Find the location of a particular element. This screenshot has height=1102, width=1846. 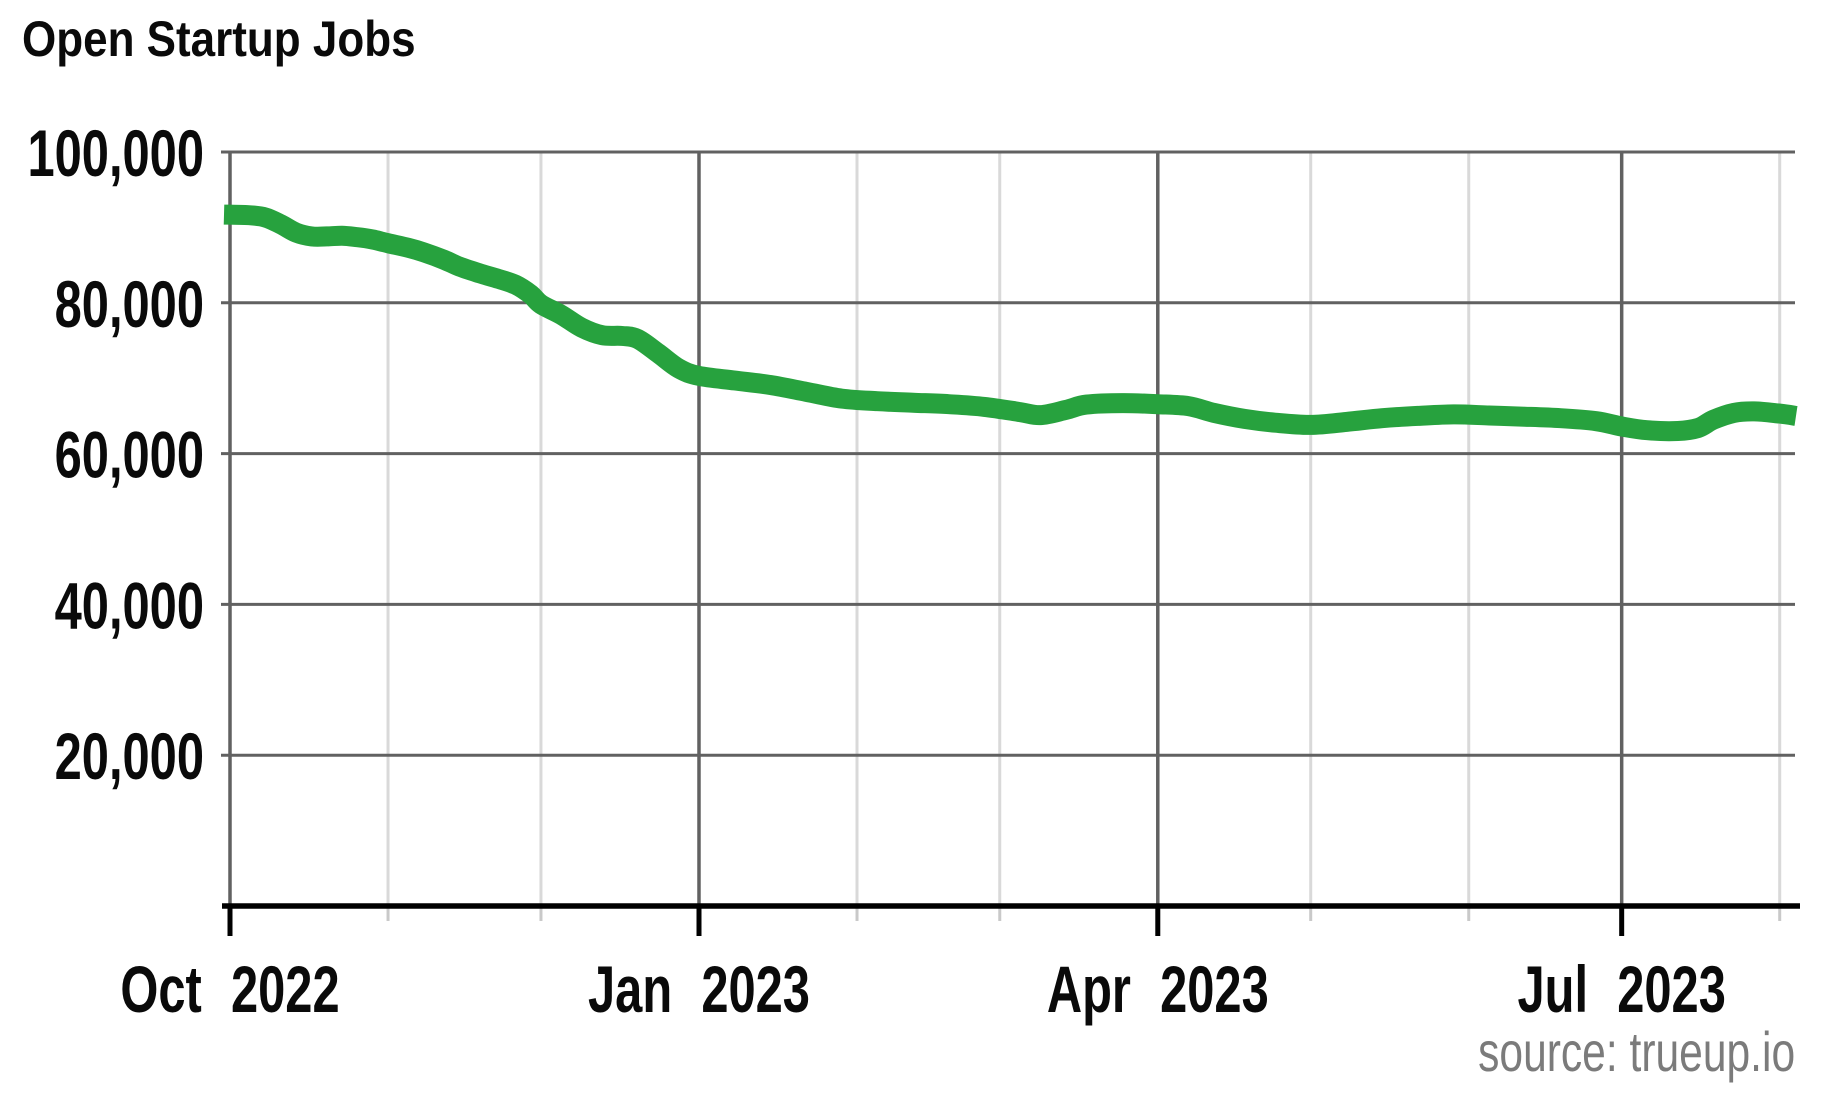

y-tick-label: 100,000 is located at coordinates (115, 154).